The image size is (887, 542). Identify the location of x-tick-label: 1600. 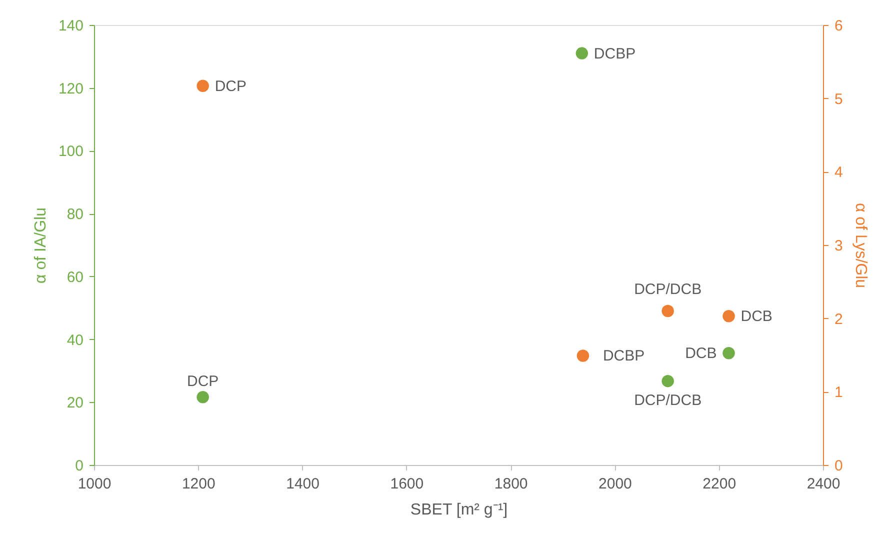
(407, 484).